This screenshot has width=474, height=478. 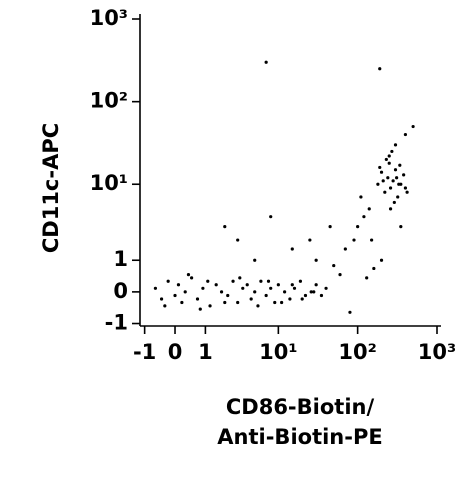 I want to click on y-tick-label: 0, so click(x=120, y=291).